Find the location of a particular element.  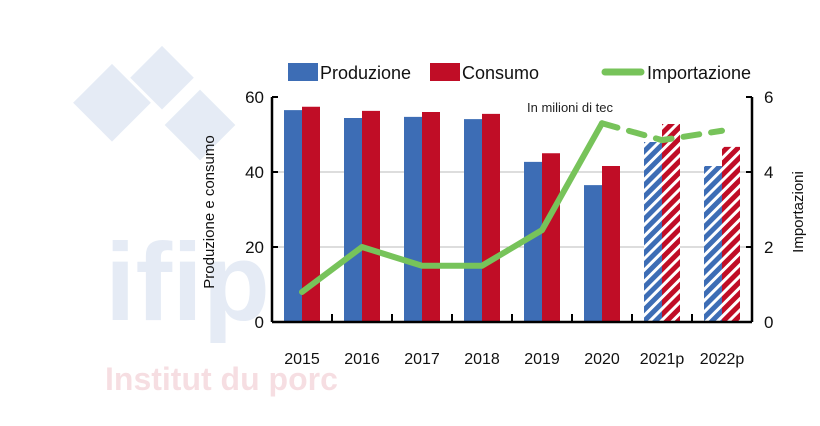

x-tick-label: 2021p is located at coordinates (662, 359).